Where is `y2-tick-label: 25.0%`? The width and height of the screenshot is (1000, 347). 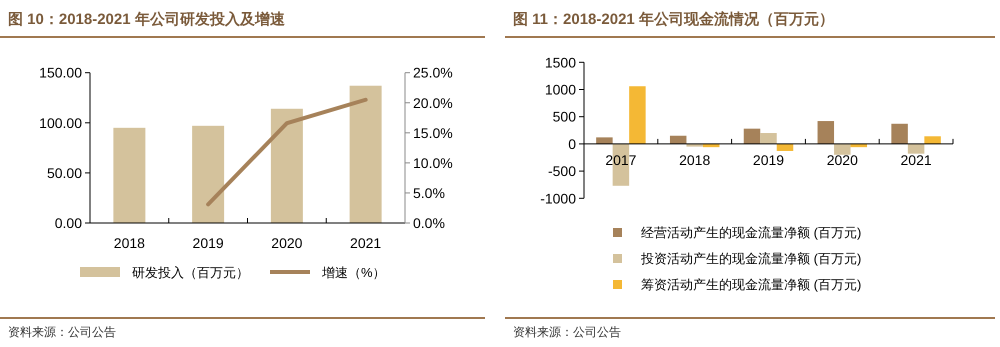
y2-tick-label: 25.0% is located at coordinates (433, 72).